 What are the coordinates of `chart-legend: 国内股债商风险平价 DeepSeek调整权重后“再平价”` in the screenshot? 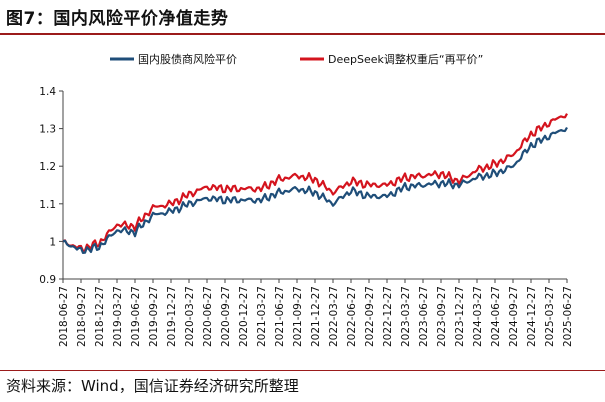 It's located at (296, 59).